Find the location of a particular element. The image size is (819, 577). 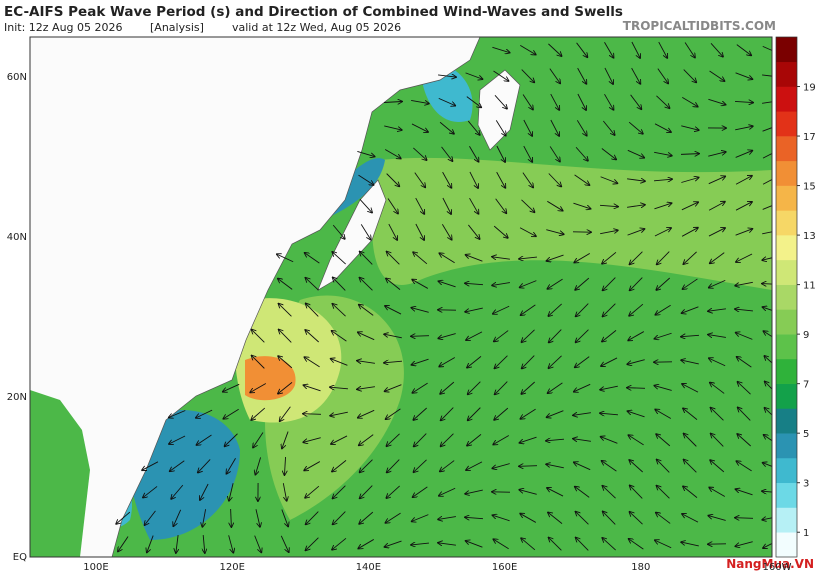

lat-label: 40N is located at coordinates (17, 237).